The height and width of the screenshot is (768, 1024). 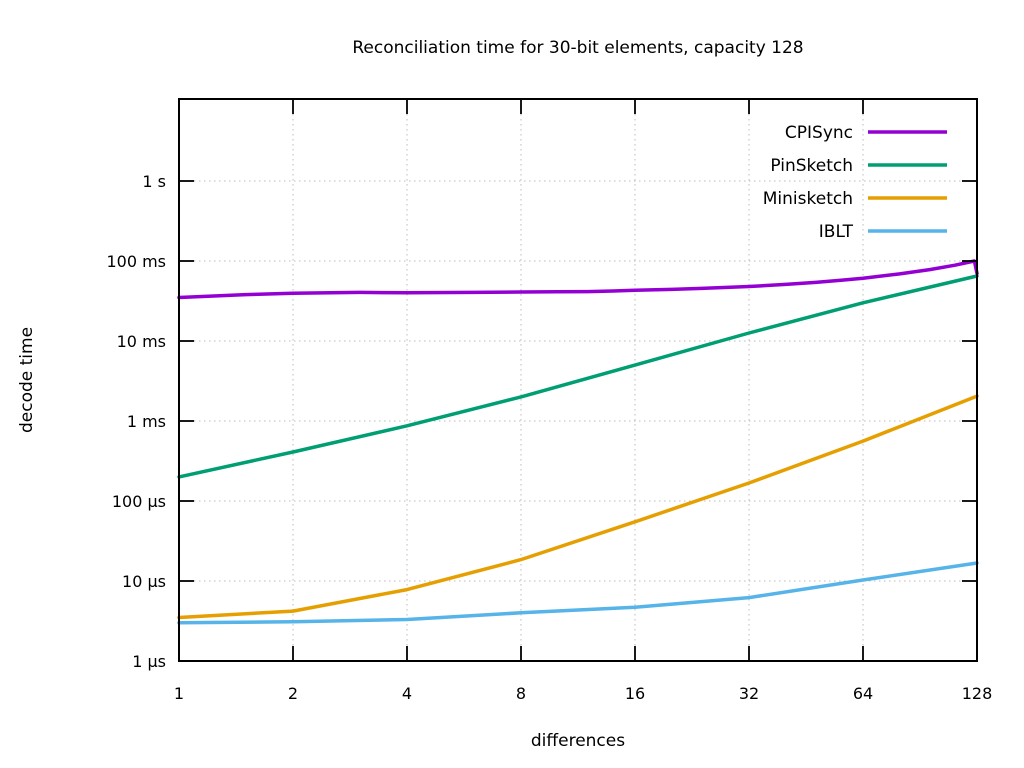 I want to click on y-tick-label: 10 ms, so click(x=141, y=341).